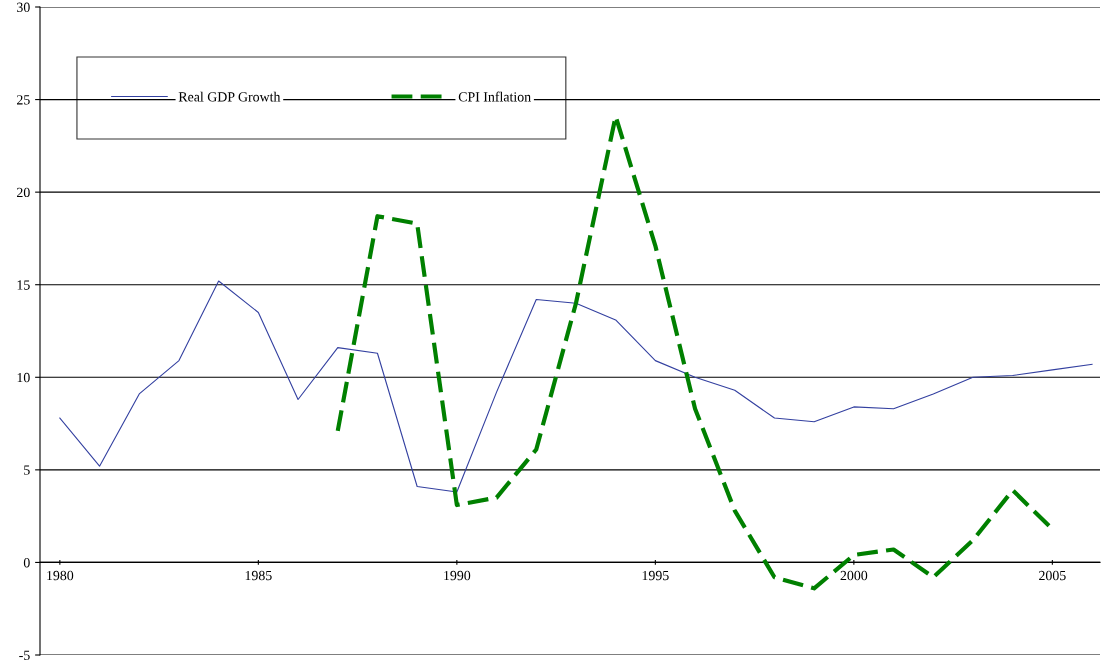 The image size is (1102, 662). What do you see at coordinates (23, 192) in the screenshot?
I see `y-tick-label: 20` at bounding box center [23, 192].